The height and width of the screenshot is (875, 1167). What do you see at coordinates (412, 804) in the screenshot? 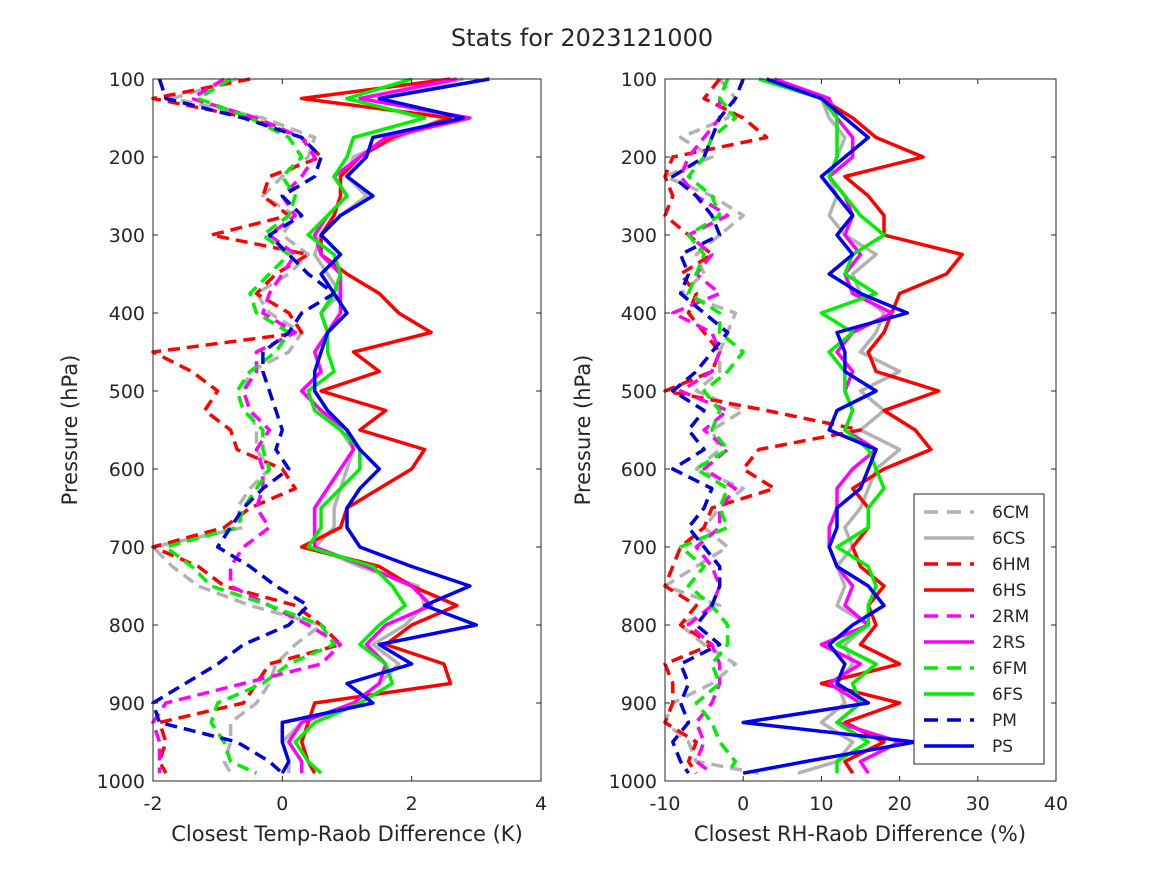
I see `temp-xtick-label: 2` at bounding box center [412, 804].